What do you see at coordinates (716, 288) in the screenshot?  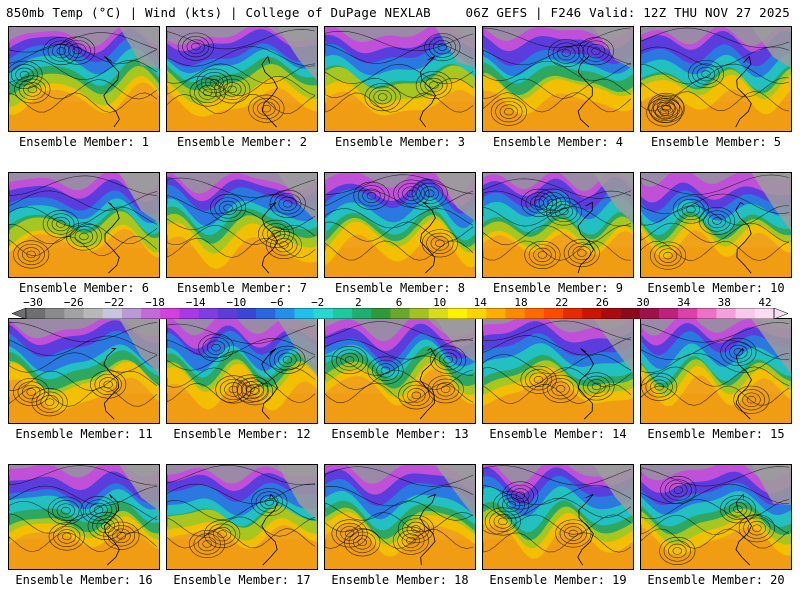 I see `ensemble-member-label: Ensemble Member: 10` at bounding box center [716, 288].